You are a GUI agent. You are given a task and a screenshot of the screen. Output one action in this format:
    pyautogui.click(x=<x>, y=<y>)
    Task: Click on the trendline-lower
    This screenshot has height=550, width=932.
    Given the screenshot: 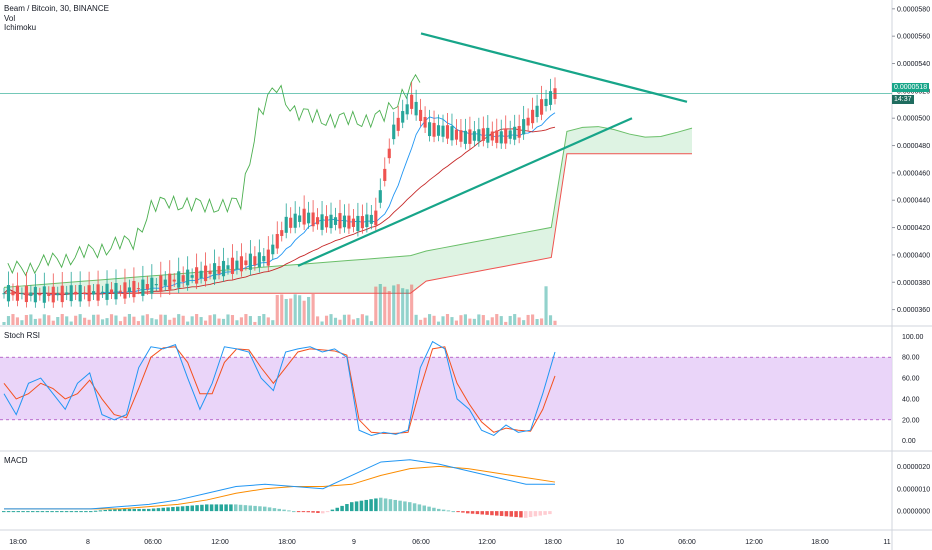 What is the action you would take?
    pyautogui.click(x=465, y=192)
    